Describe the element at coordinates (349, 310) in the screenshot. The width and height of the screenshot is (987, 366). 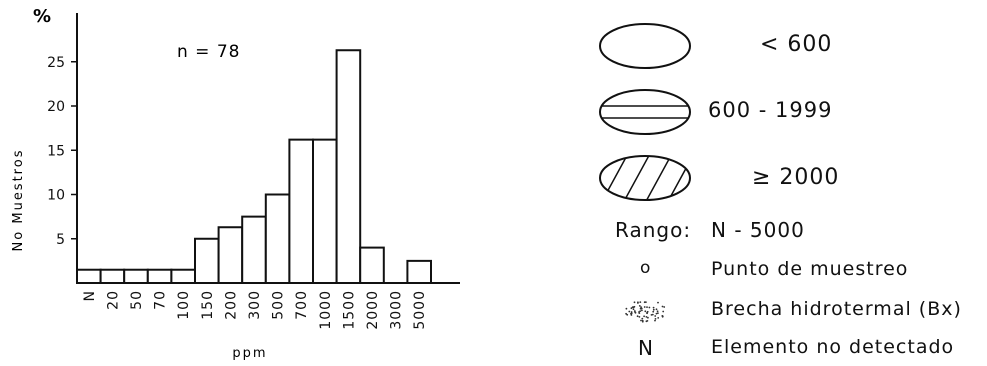
I see `x-tick-label-1500: 1500` at that location.